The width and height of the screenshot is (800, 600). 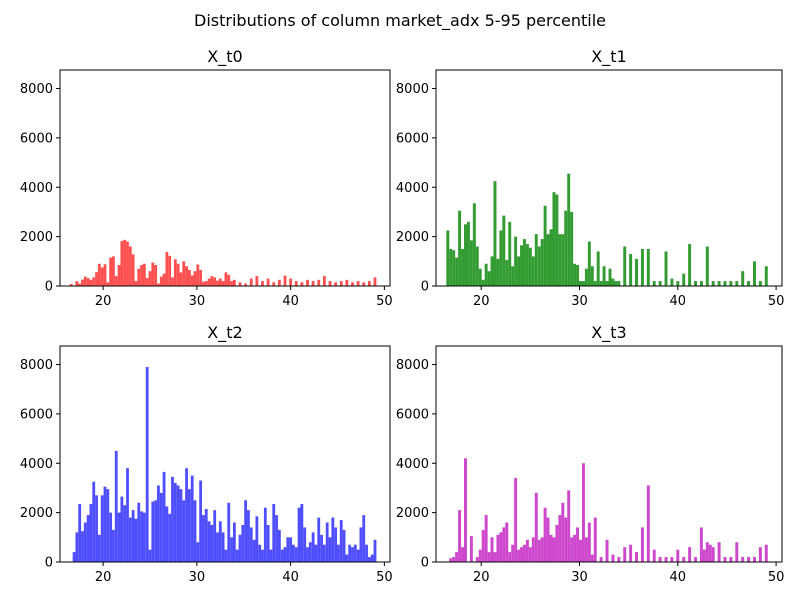 What do you see at coordinates (412, 89) in the screenshot?
I see `y-tick-label: 8000` at bounding box center [412, 89].